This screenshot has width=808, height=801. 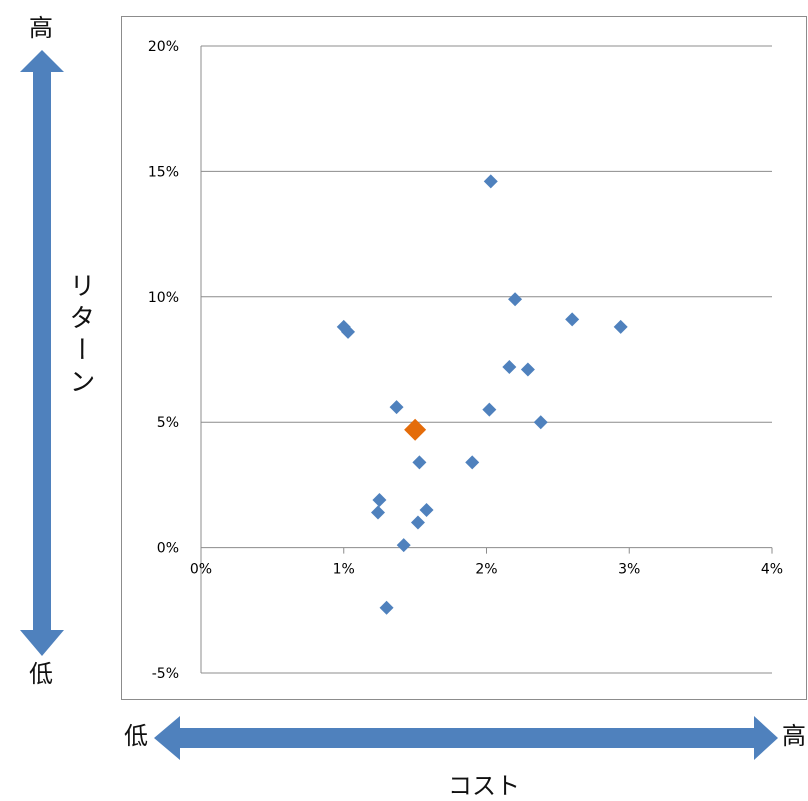 What do you see at coordinates (163, 298) in the screenshot?
I see `y-tick-label: 10%` at bounding box center [163, 298].